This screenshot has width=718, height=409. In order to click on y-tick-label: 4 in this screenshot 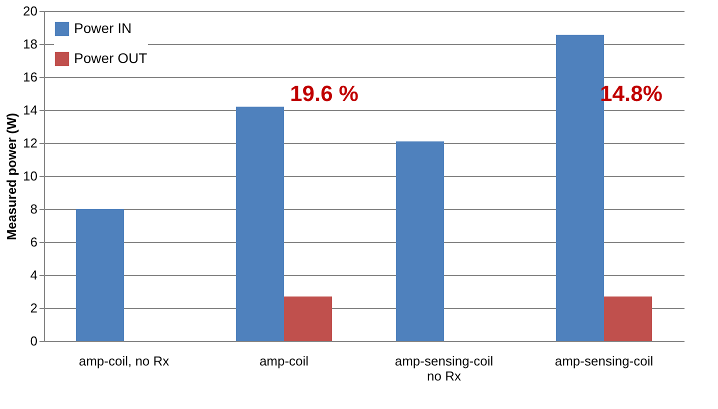, I will do `click(34, 275)`.